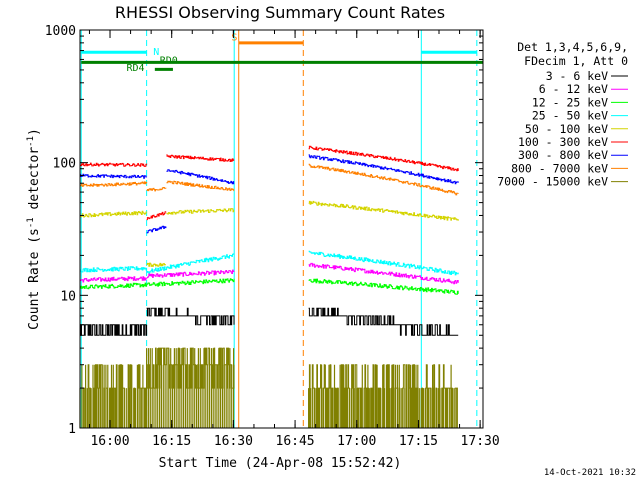 The image size is (640, 480). I want to click on y-tick-label: 1000, so click(60, 31).